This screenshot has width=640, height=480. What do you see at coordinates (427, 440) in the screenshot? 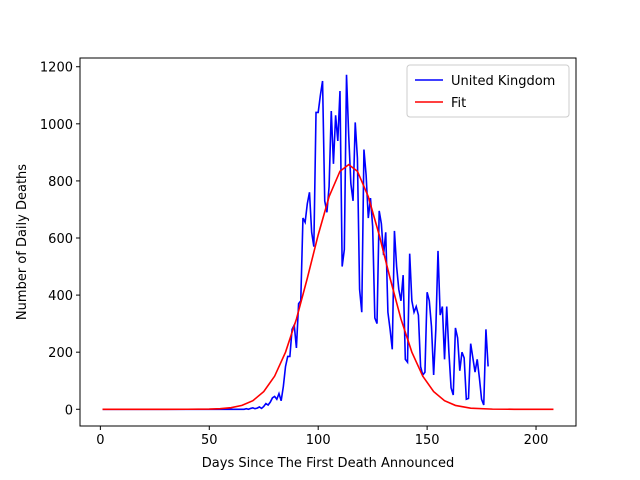
I see `x-tick-label: 150` at bounding box center [427, 440].